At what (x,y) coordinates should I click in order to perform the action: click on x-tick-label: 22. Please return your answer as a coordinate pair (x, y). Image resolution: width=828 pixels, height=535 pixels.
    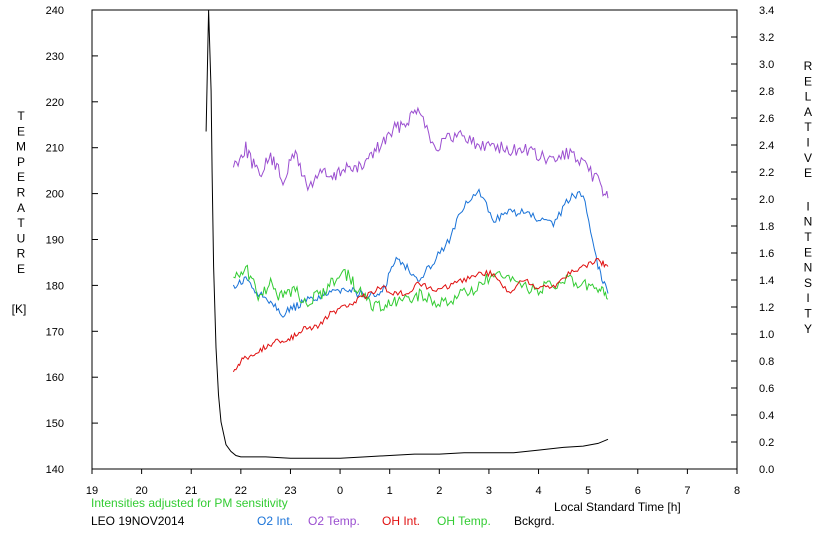
    Looking at the image, I should click on (241, 491).